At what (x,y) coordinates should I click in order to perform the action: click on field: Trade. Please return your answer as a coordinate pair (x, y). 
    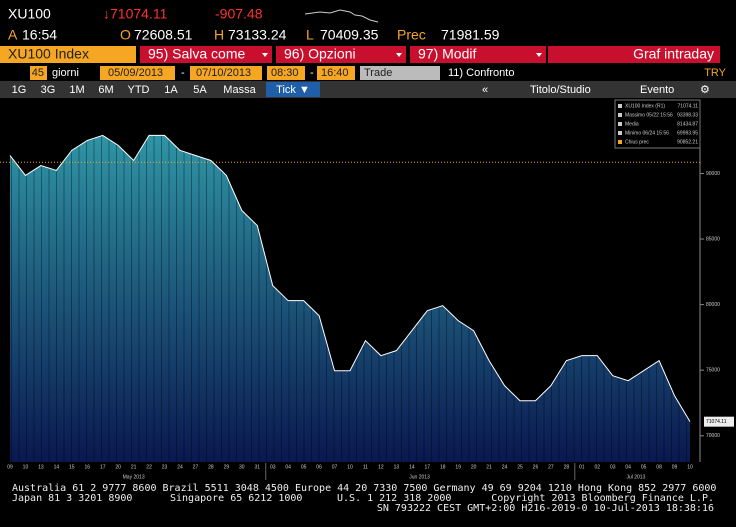
    Looking at the image, I should click on (378, 73).